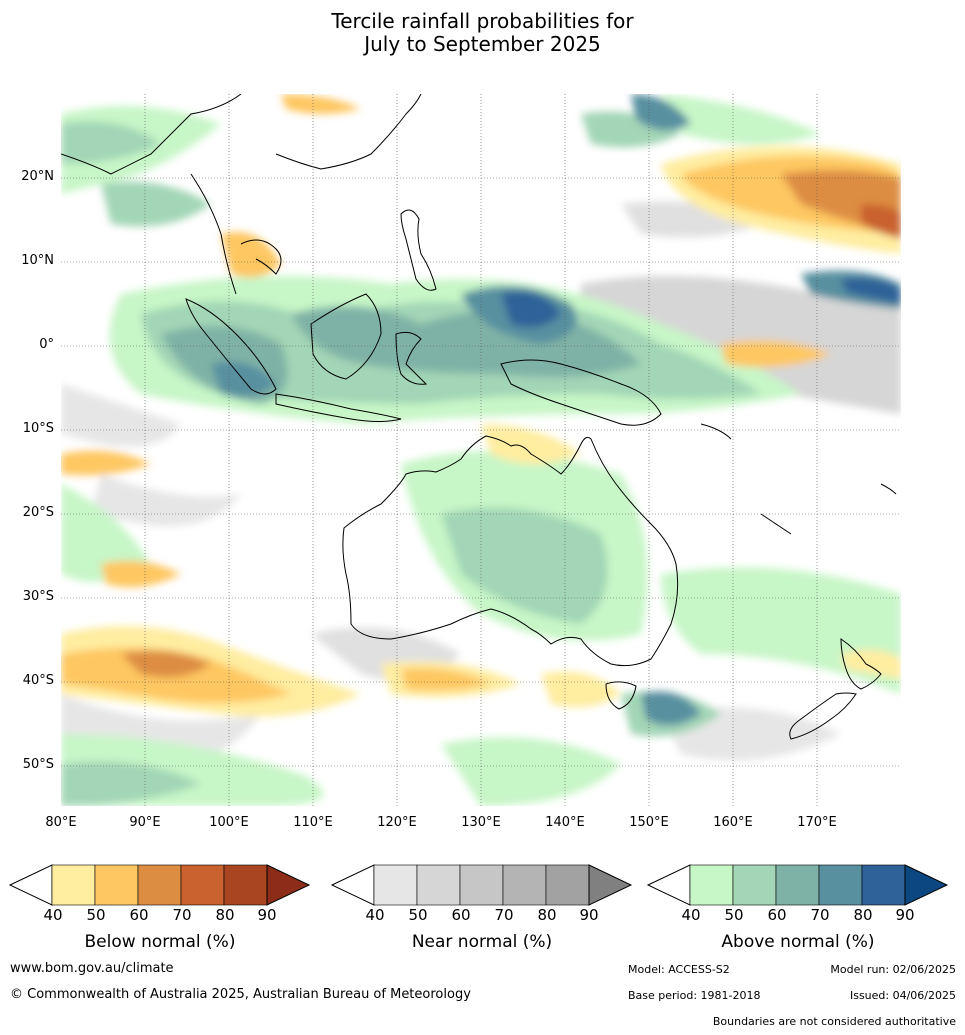 The image size is (965, 1035). I want to click on lat-label-20s: 20°S, so click(38, 512).